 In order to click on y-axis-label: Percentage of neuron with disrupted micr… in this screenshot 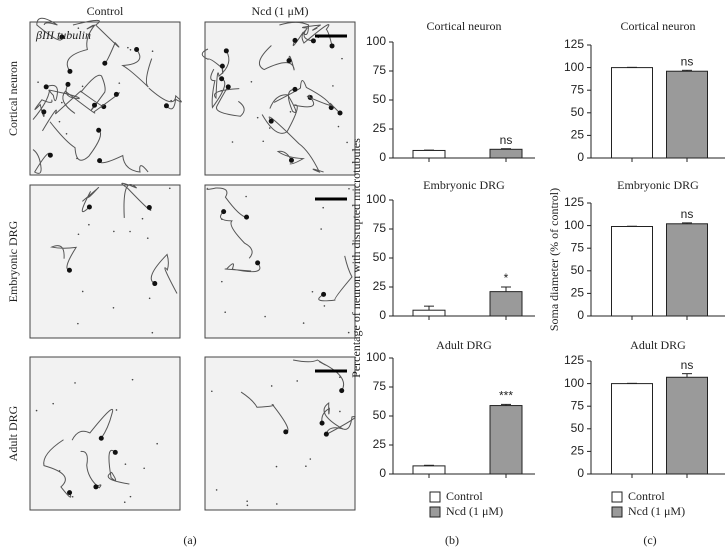, I will do `click(356, 258)`.